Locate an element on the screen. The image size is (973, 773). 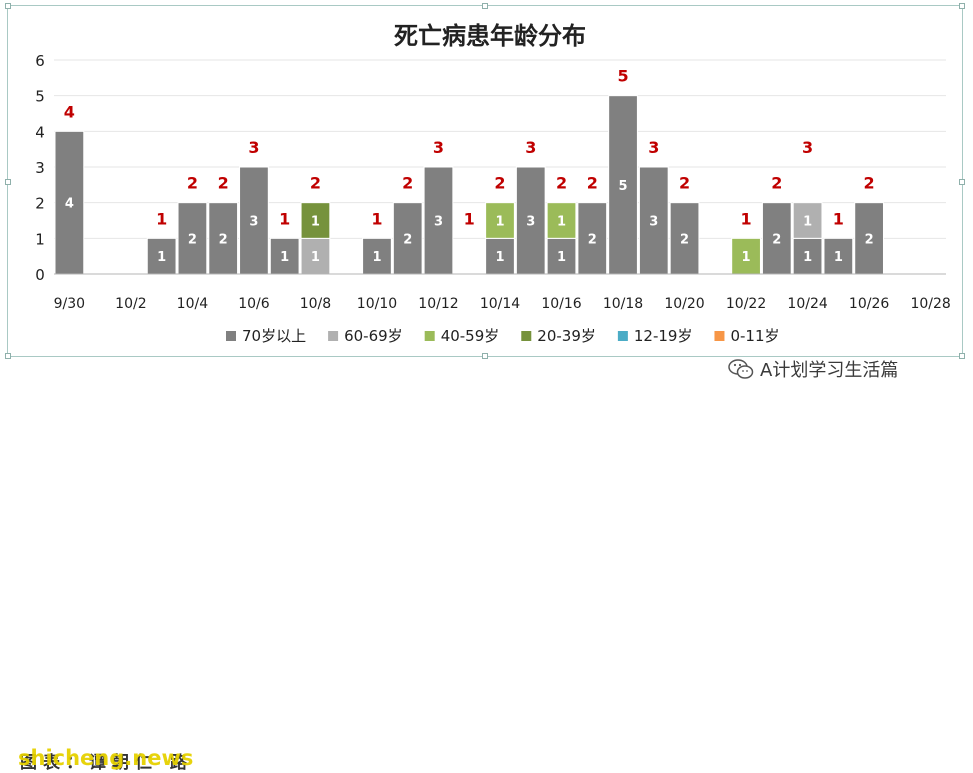
x-tick-label: 10/2 is located at coordinates (130, 304).